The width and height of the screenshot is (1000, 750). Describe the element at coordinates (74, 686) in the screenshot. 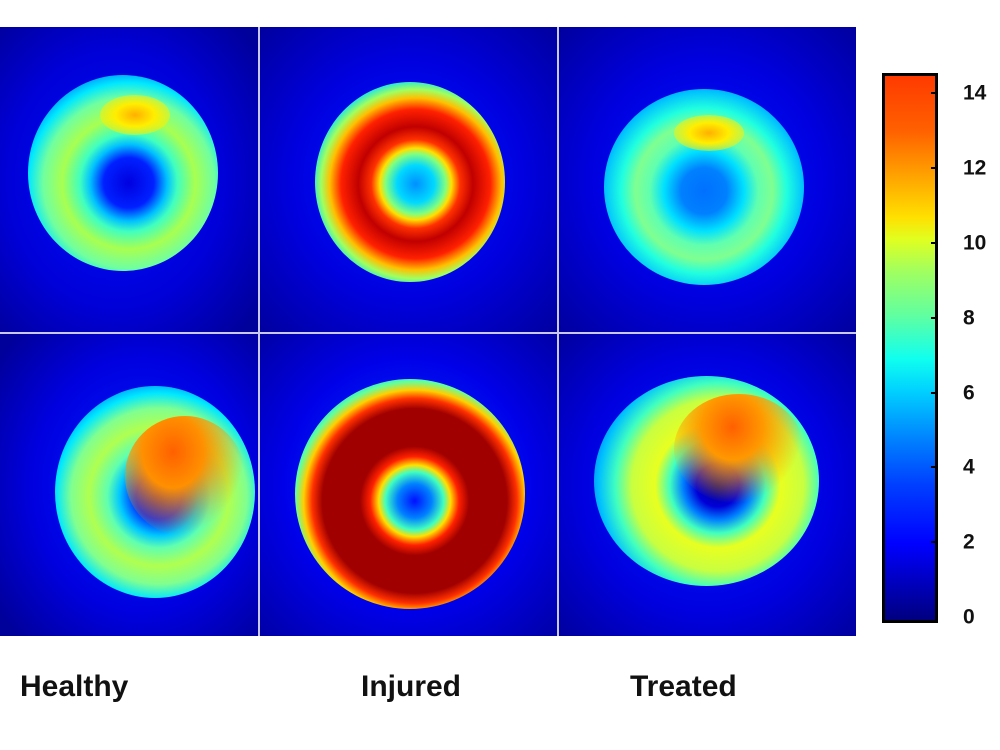

I see `column-label-healthy: Healthy` at that location.